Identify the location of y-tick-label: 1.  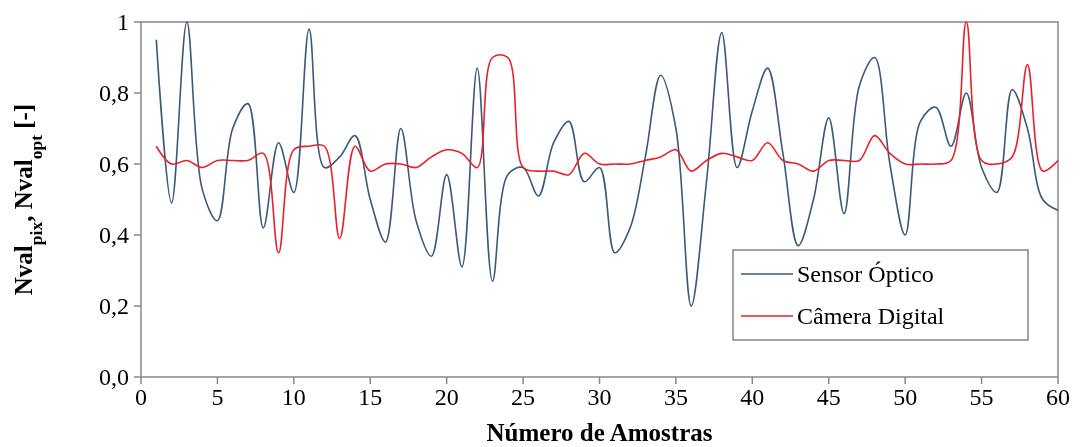
(123, 22).